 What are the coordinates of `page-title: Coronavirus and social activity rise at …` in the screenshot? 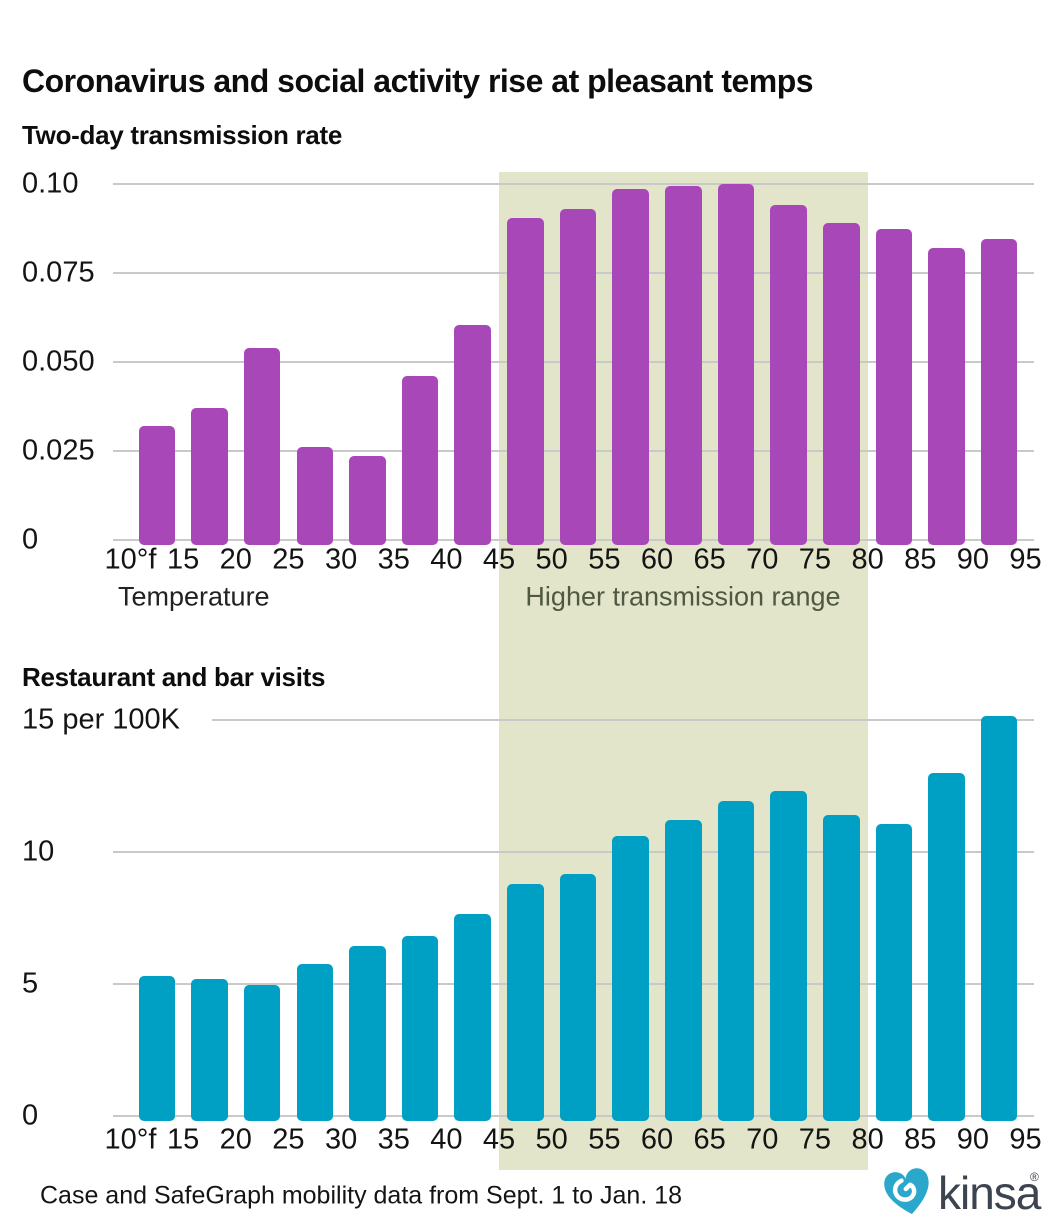 It's located at (418, 81).